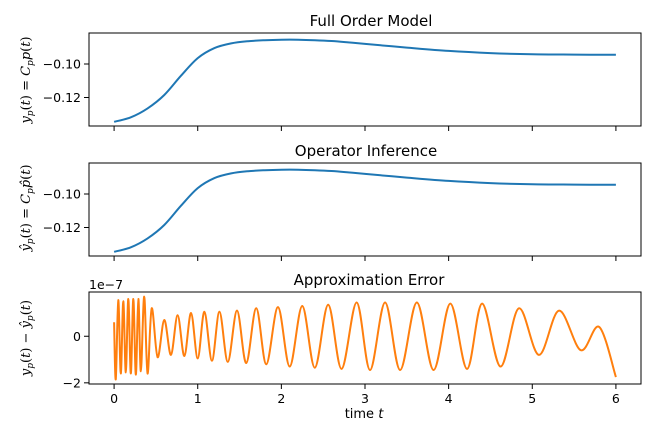  I want to click on ylabel-fom: yp(t) = Cpp(t), so click(27, 80).